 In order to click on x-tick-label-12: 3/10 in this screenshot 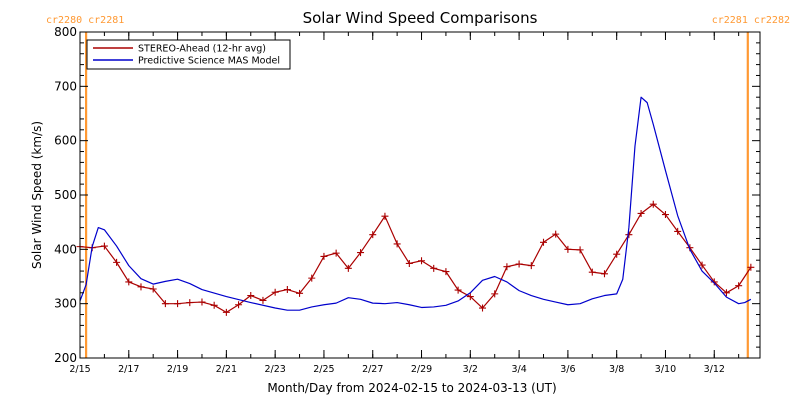, I will do `click(665, 369)`.